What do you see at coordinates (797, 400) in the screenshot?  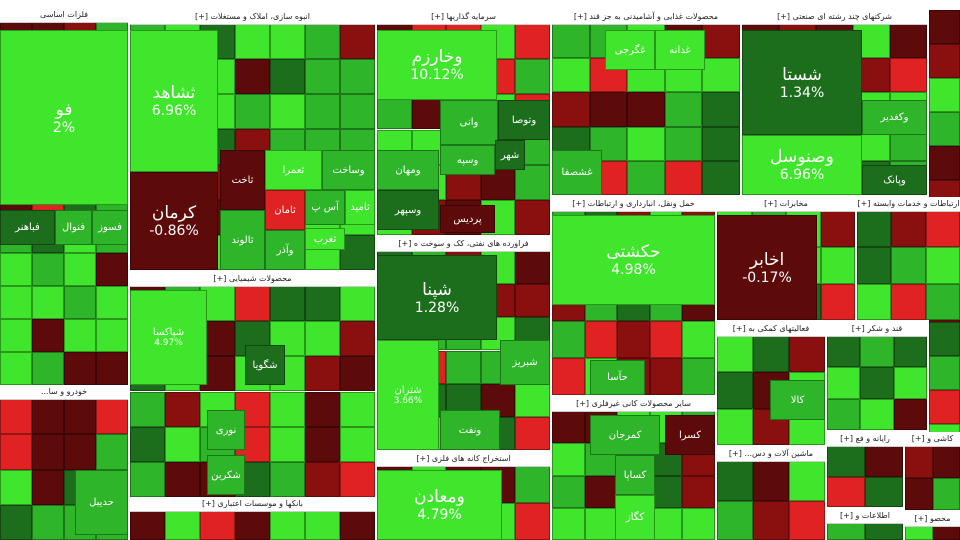 I see `stock-tile: کالا` at bounding box center [797, 400].